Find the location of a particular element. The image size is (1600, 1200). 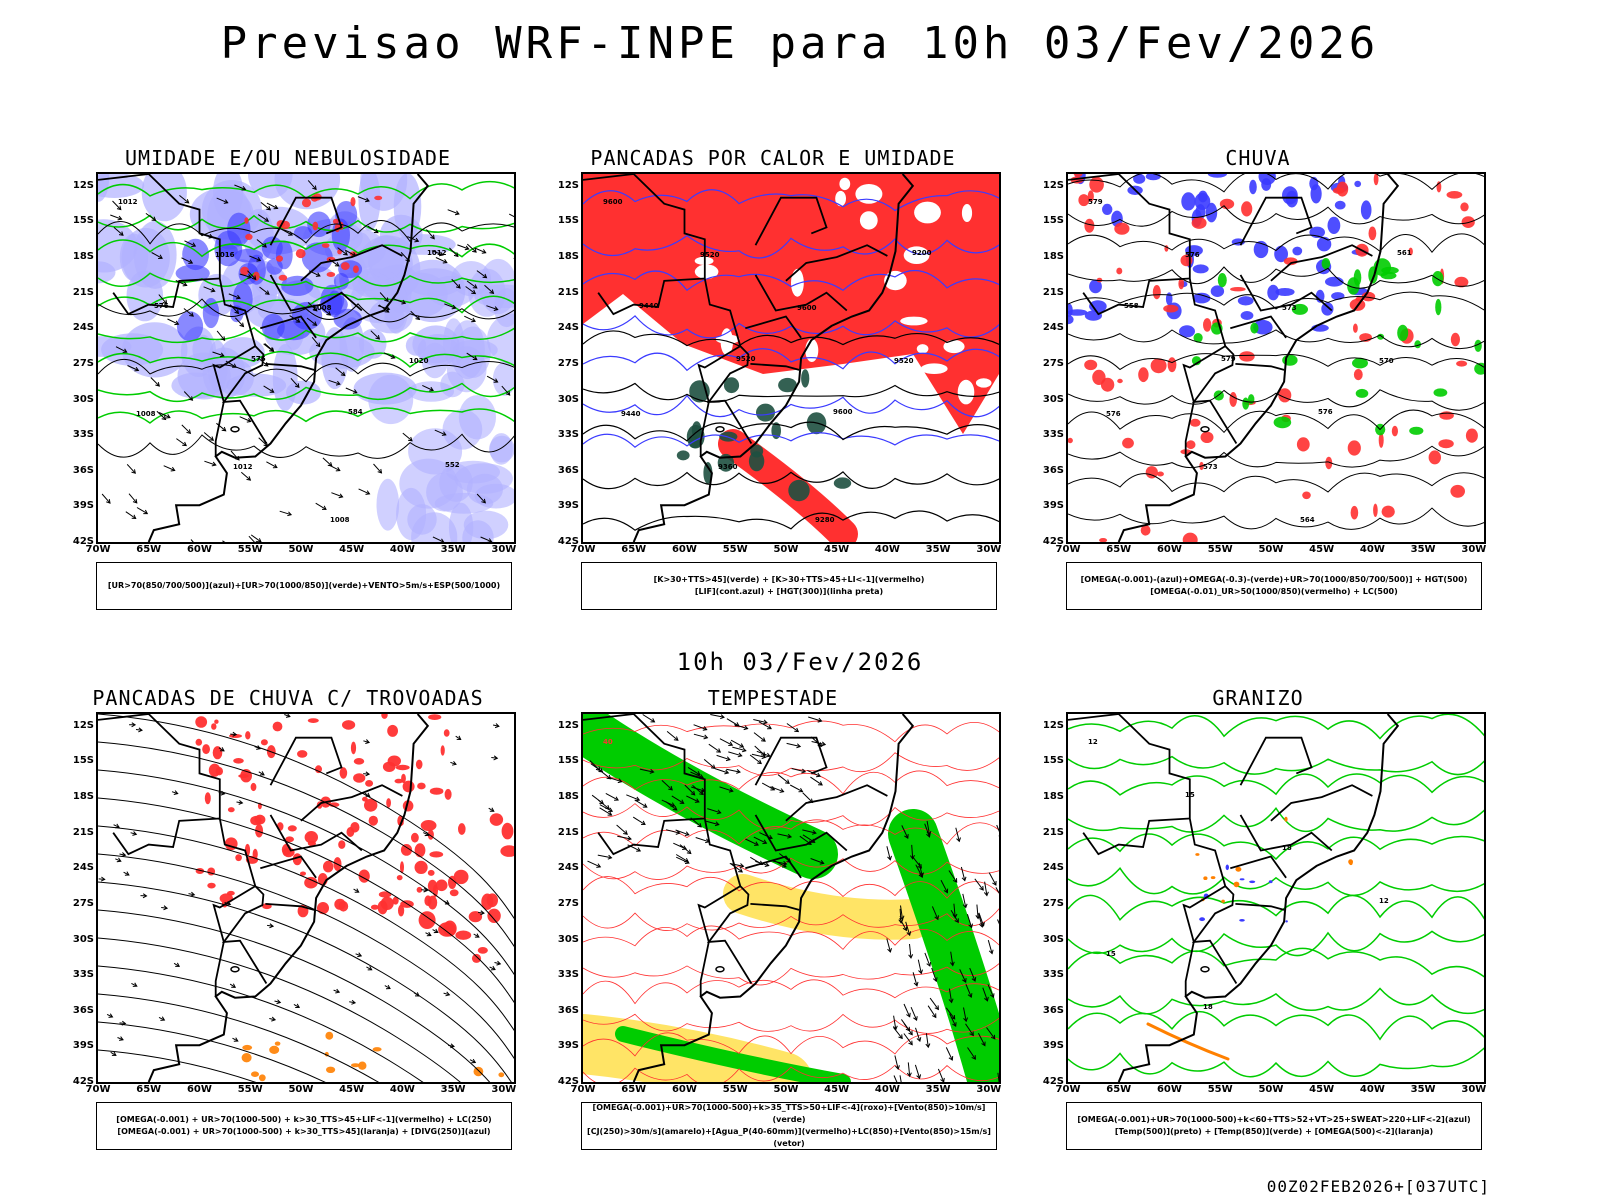

lon-tick-label: 50W is located at coordinates (1271, 549).